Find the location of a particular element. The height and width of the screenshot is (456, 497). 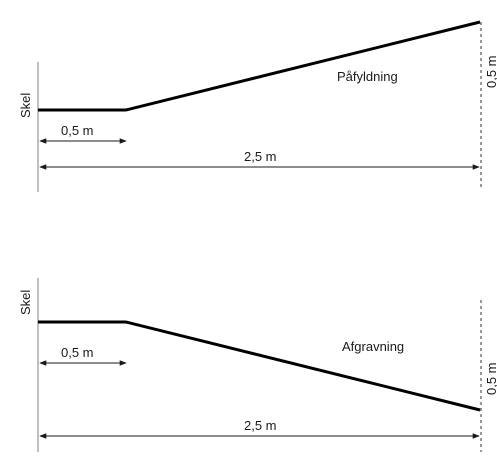

cut-label: Afgravning is located at coordinates (373, 346).